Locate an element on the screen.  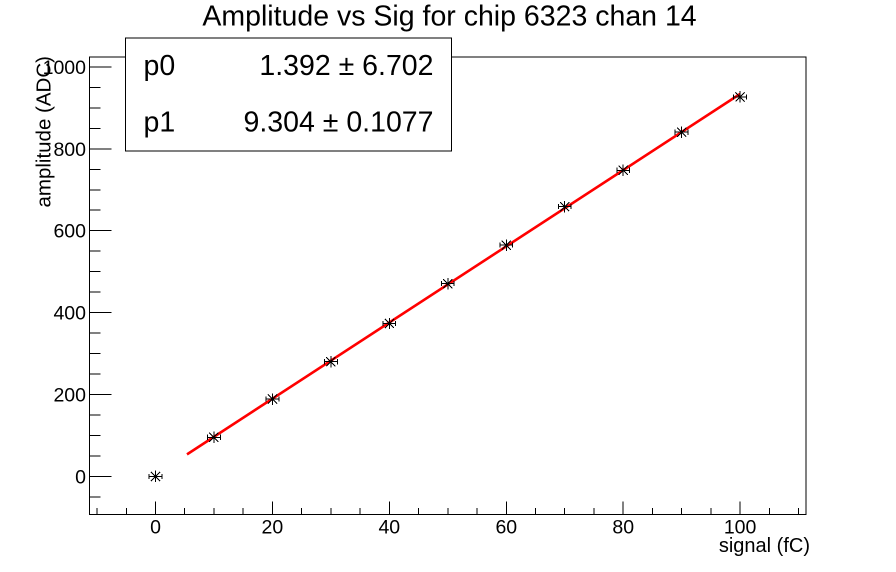
svg-text: p1 is located at coordinates (160, 123).